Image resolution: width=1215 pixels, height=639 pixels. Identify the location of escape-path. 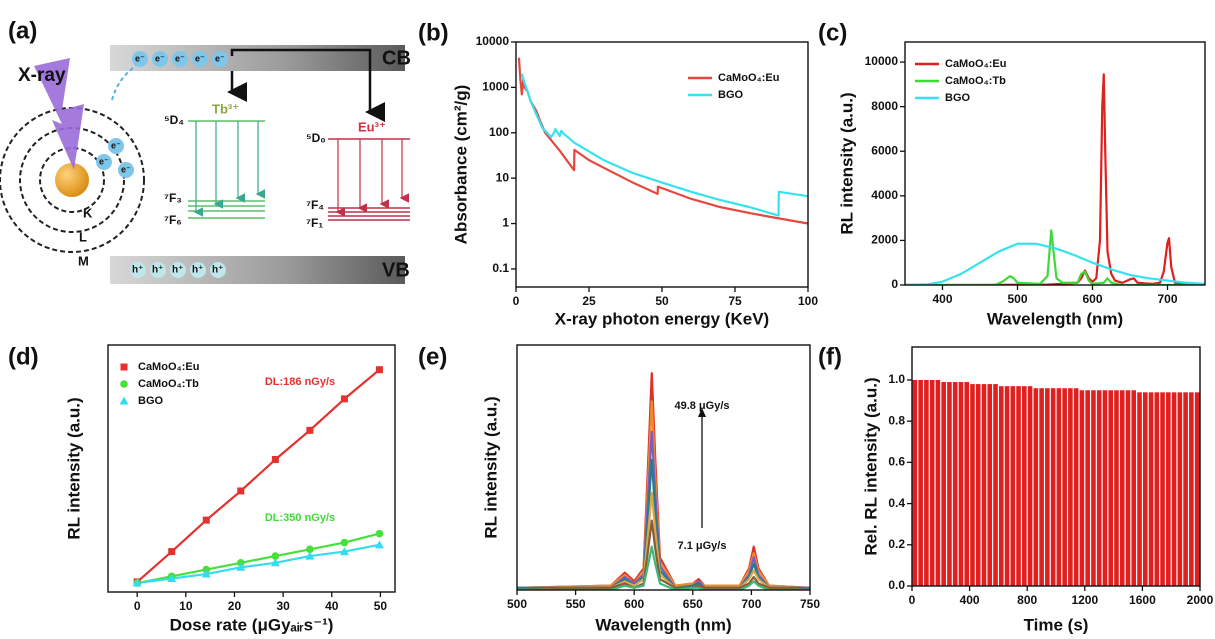
(124, 83).